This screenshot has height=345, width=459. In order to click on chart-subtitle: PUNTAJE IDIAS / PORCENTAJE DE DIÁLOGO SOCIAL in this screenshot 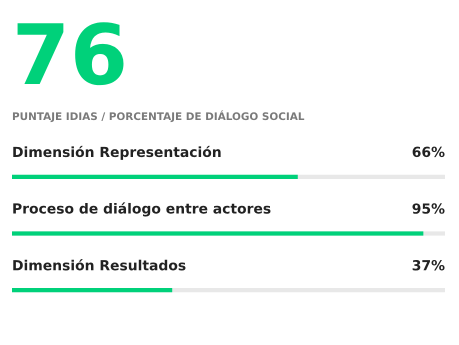, I will do `click(158, 116)`.